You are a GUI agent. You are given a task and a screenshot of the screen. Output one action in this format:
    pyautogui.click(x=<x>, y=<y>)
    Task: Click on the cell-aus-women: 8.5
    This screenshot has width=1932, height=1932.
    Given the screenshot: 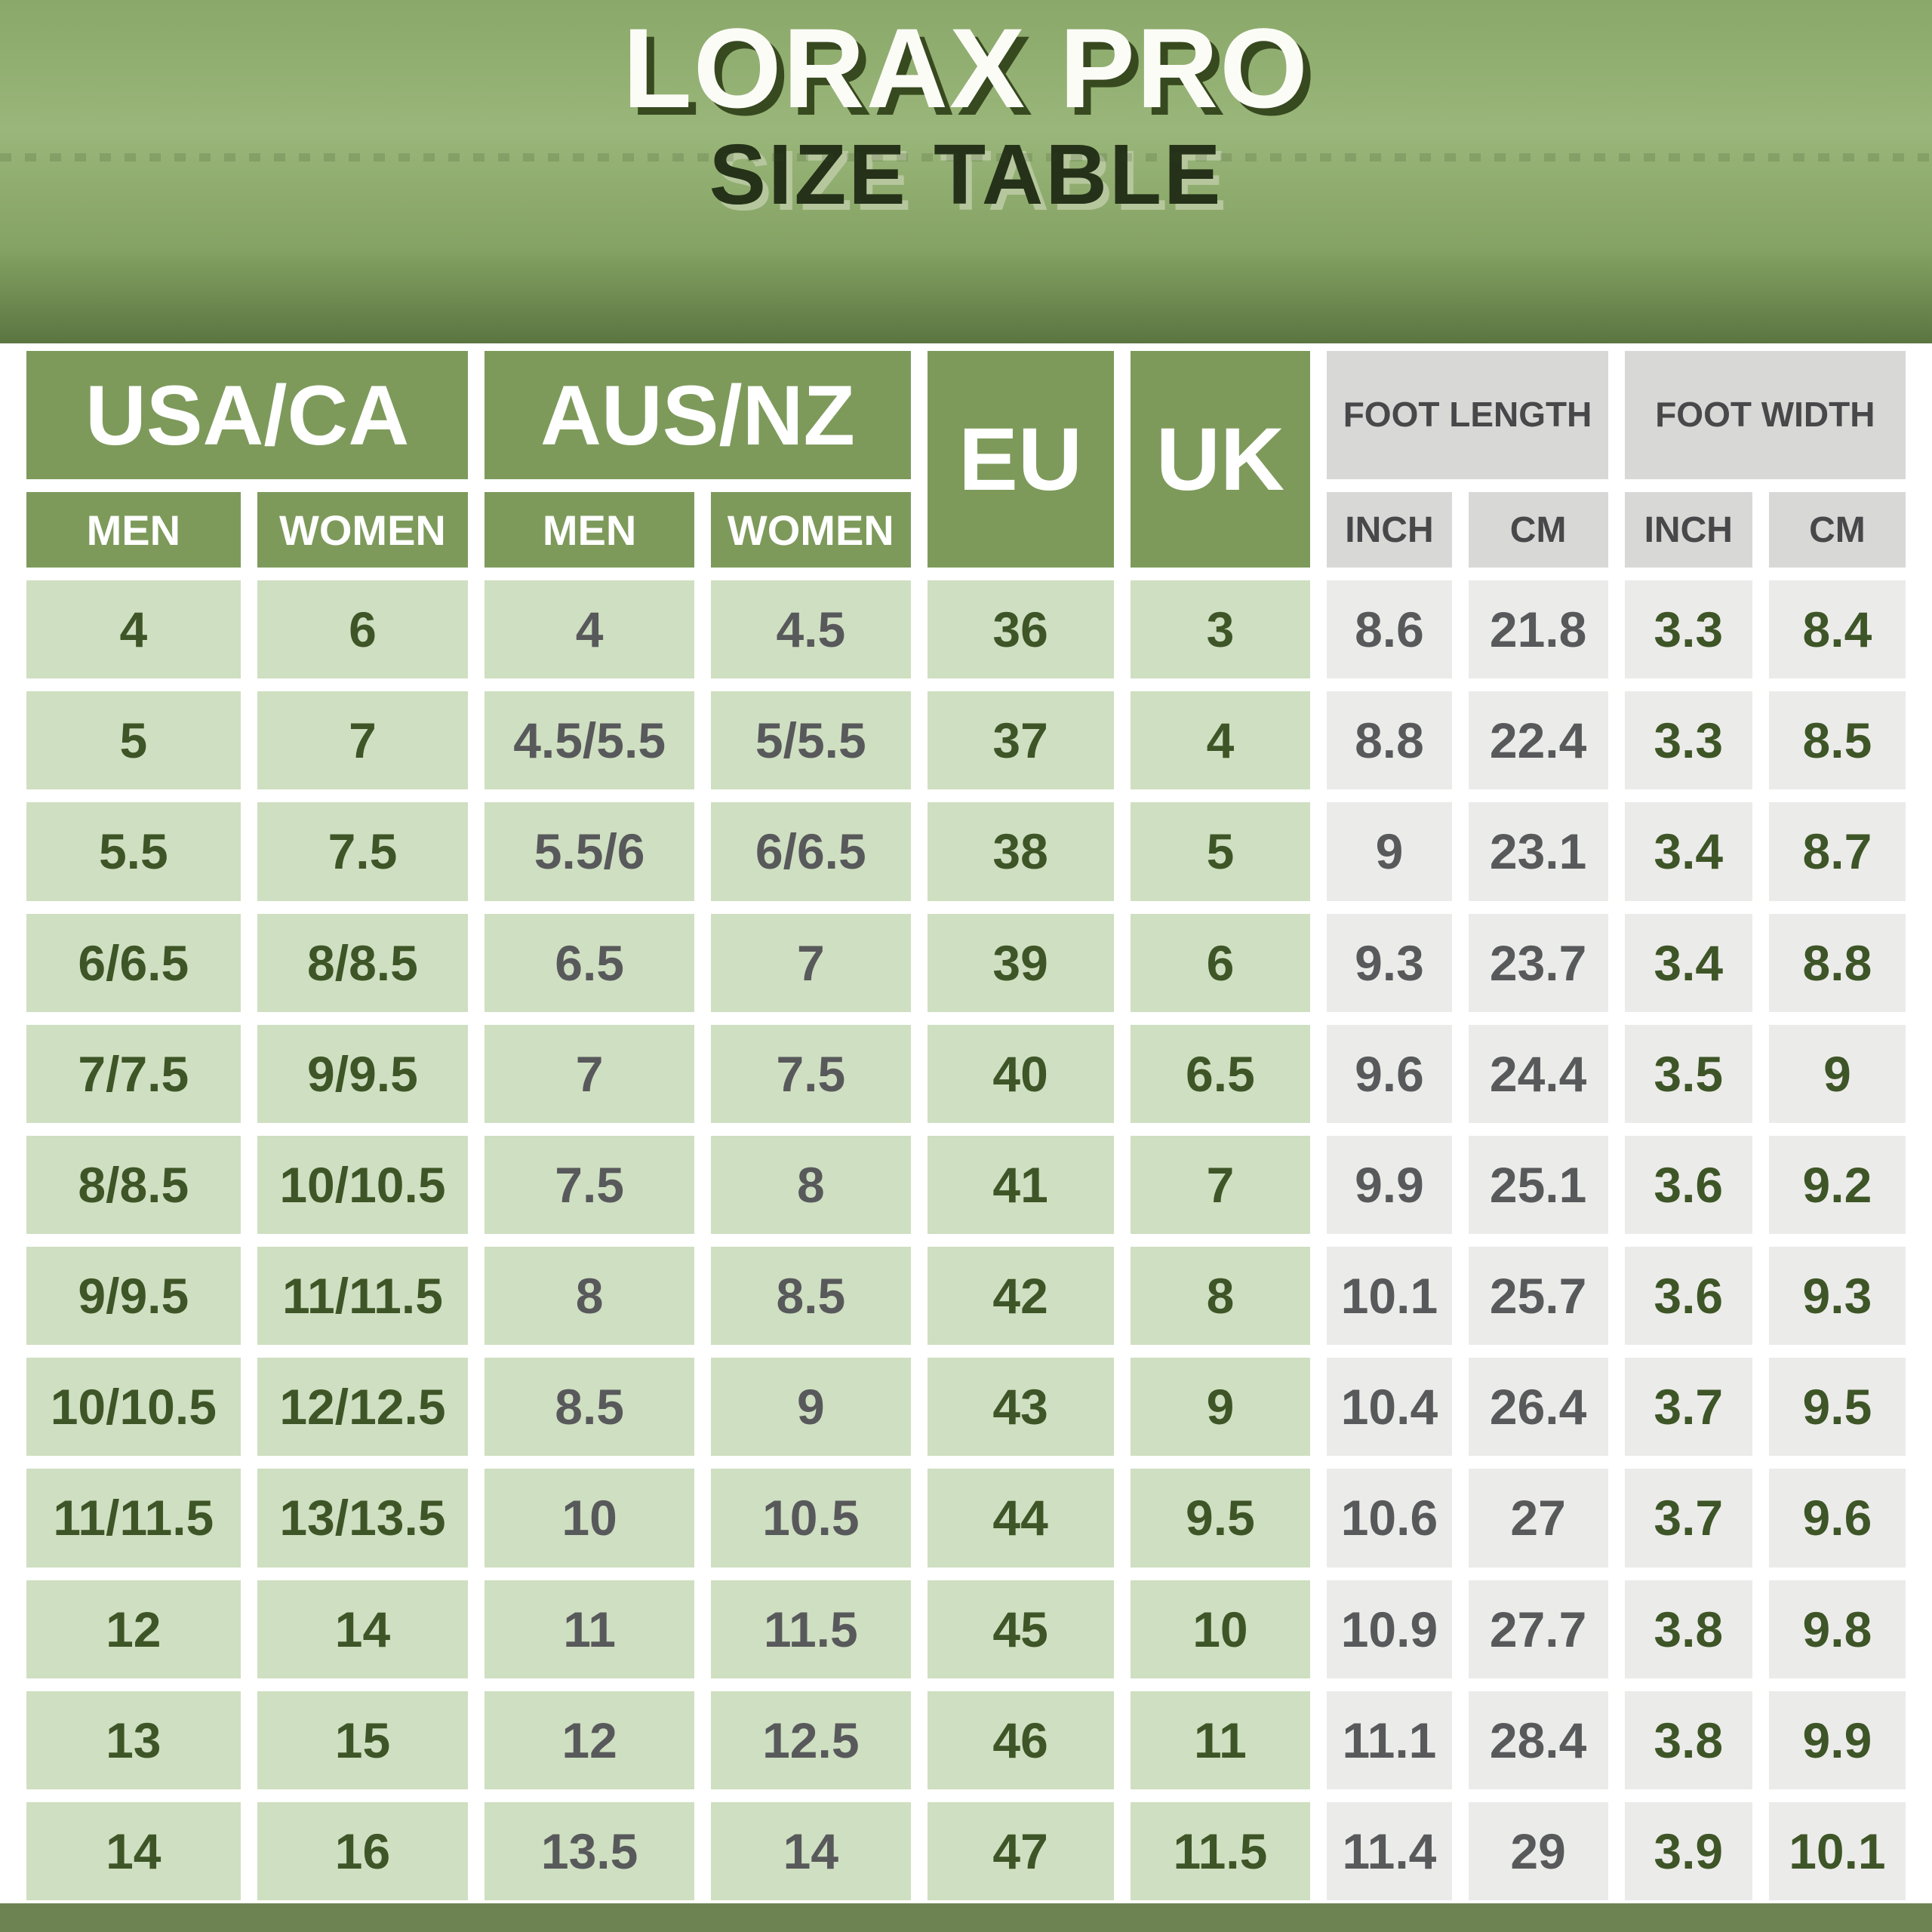 What is the action you would take?
    pyautogui.click(x=810, y=1296)
    